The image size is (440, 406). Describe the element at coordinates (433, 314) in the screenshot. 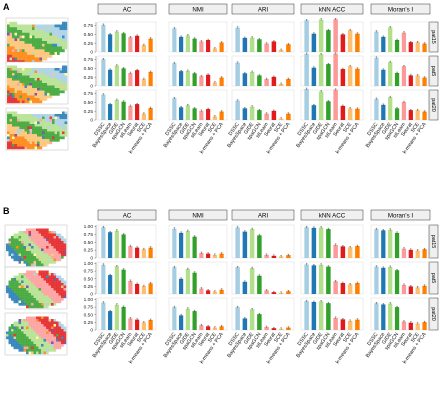

I see `row-strip` at that location.